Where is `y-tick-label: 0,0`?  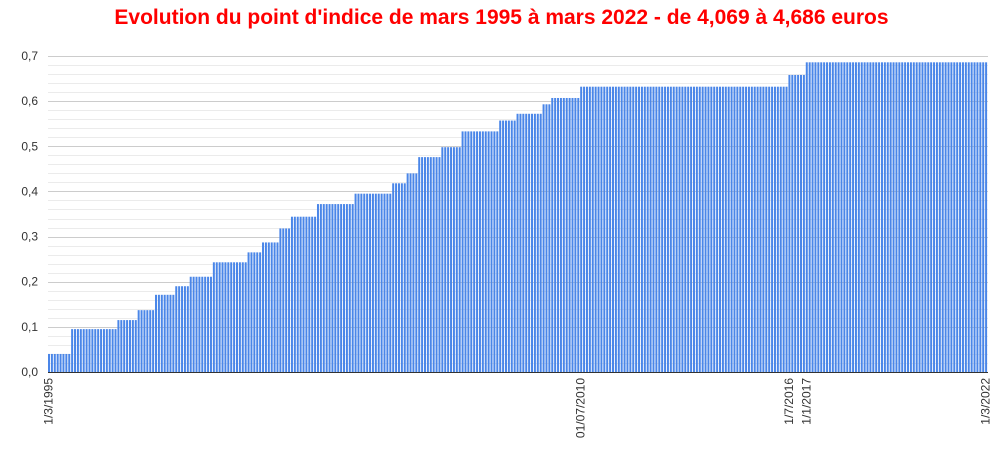 y-tick-label: 0,0 is located at coordinates (29, 372).